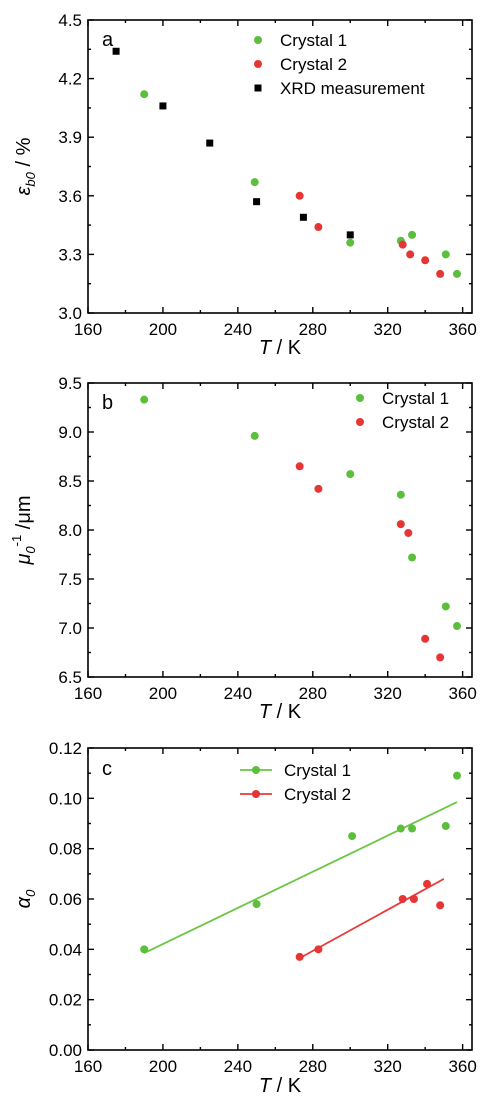  Describe the element at coordinates (70, 579) in the screenshot. I see `y-tick-label: 7.5` at that location.